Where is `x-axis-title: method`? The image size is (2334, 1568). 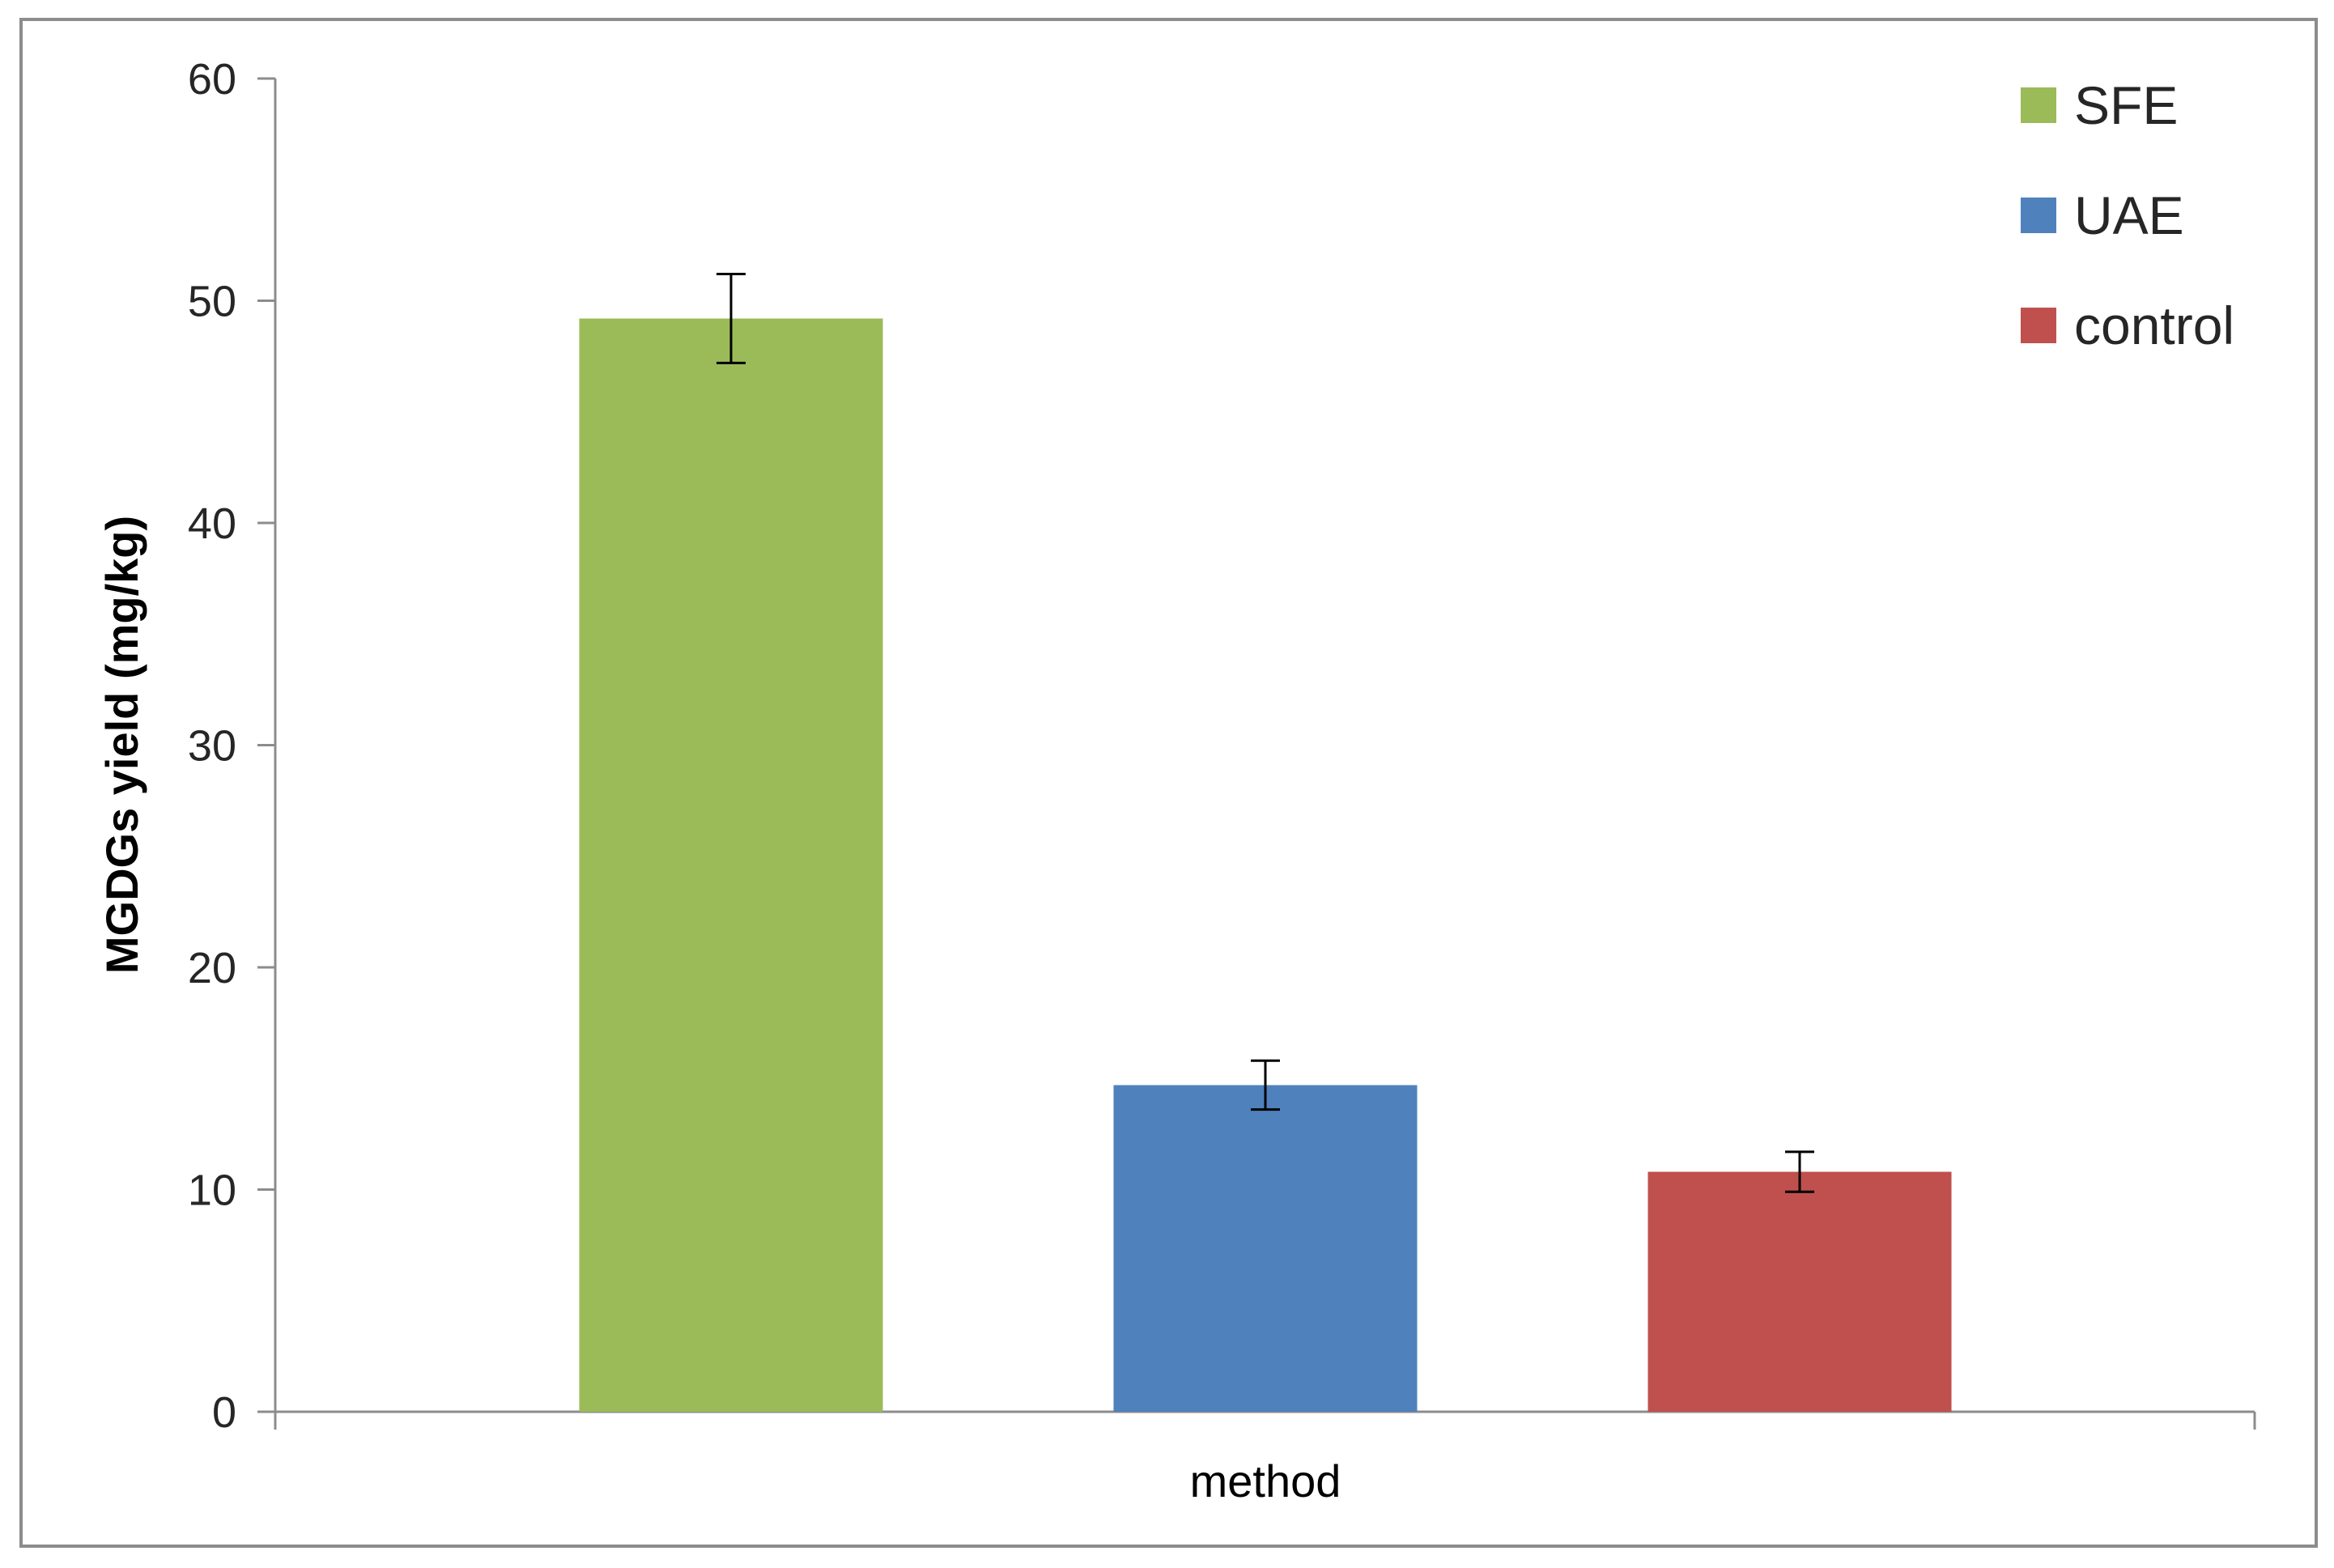
x-axis-title: method is located at coordinates (1265, 1480).